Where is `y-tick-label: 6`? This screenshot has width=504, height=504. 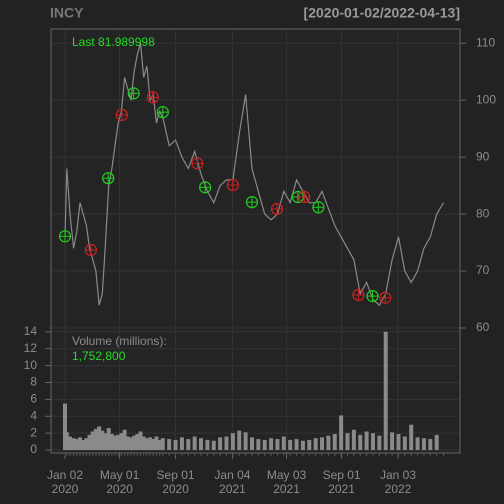 y-tick-label: 6 is located at coordinates (33, 399).